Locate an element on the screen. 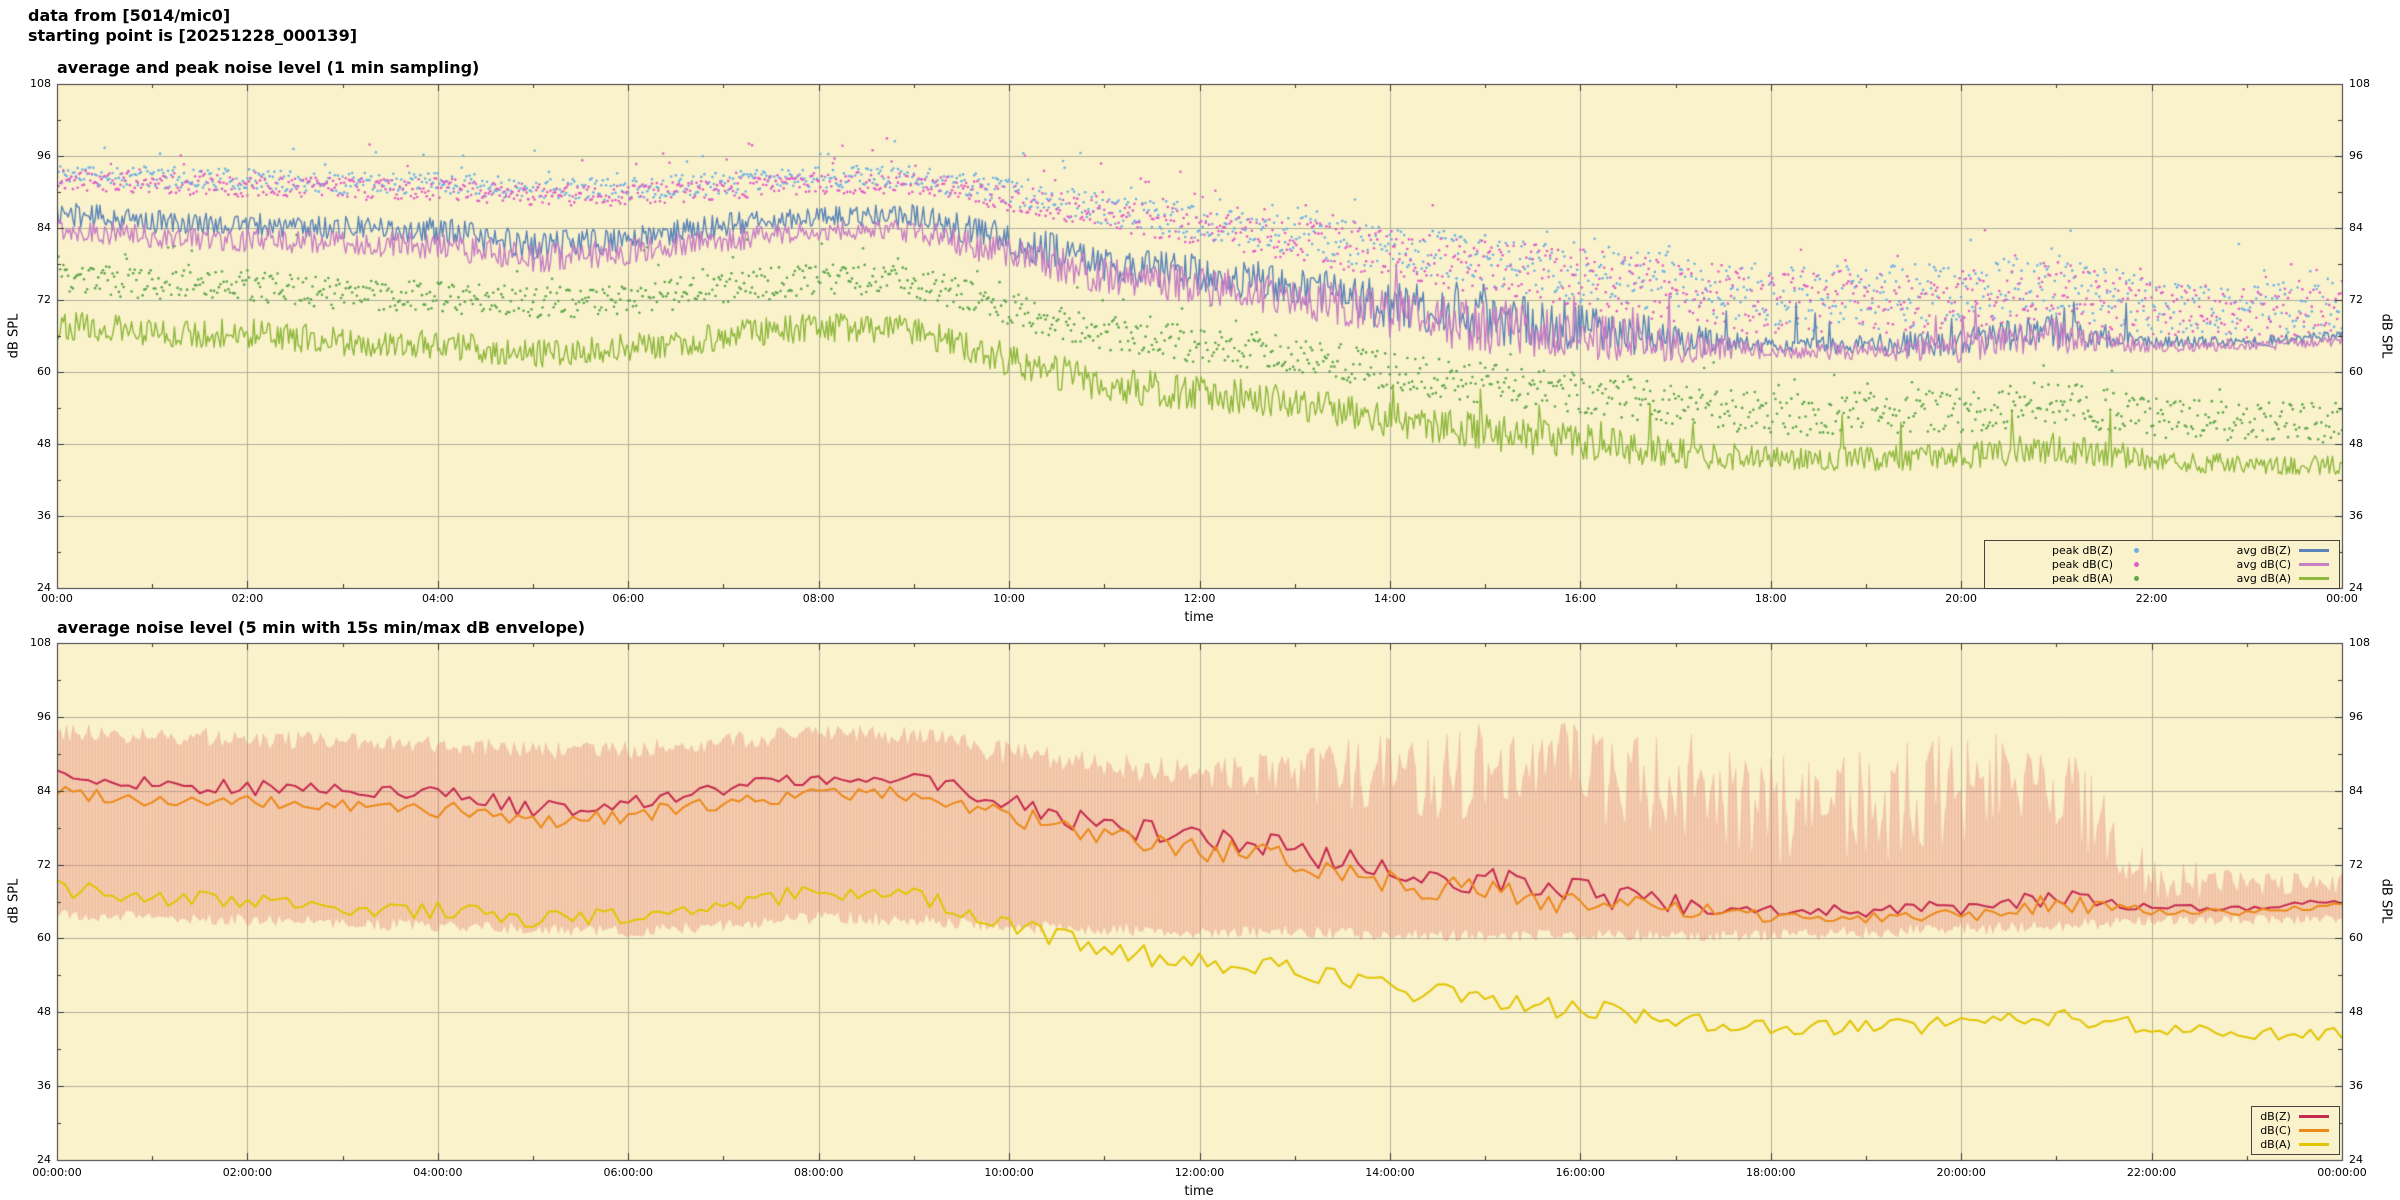  x-tick-label: 14:00:00 is located at coordinates (1390, 1172).